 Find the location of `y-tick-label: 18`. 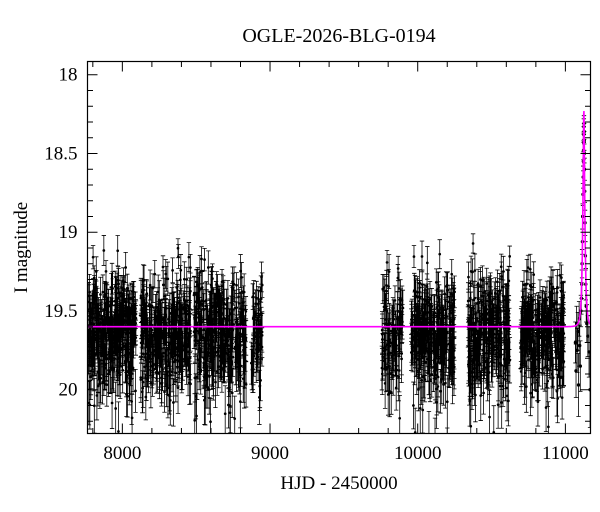

y-tick-label: 18 is located at coordinates (68, 75).